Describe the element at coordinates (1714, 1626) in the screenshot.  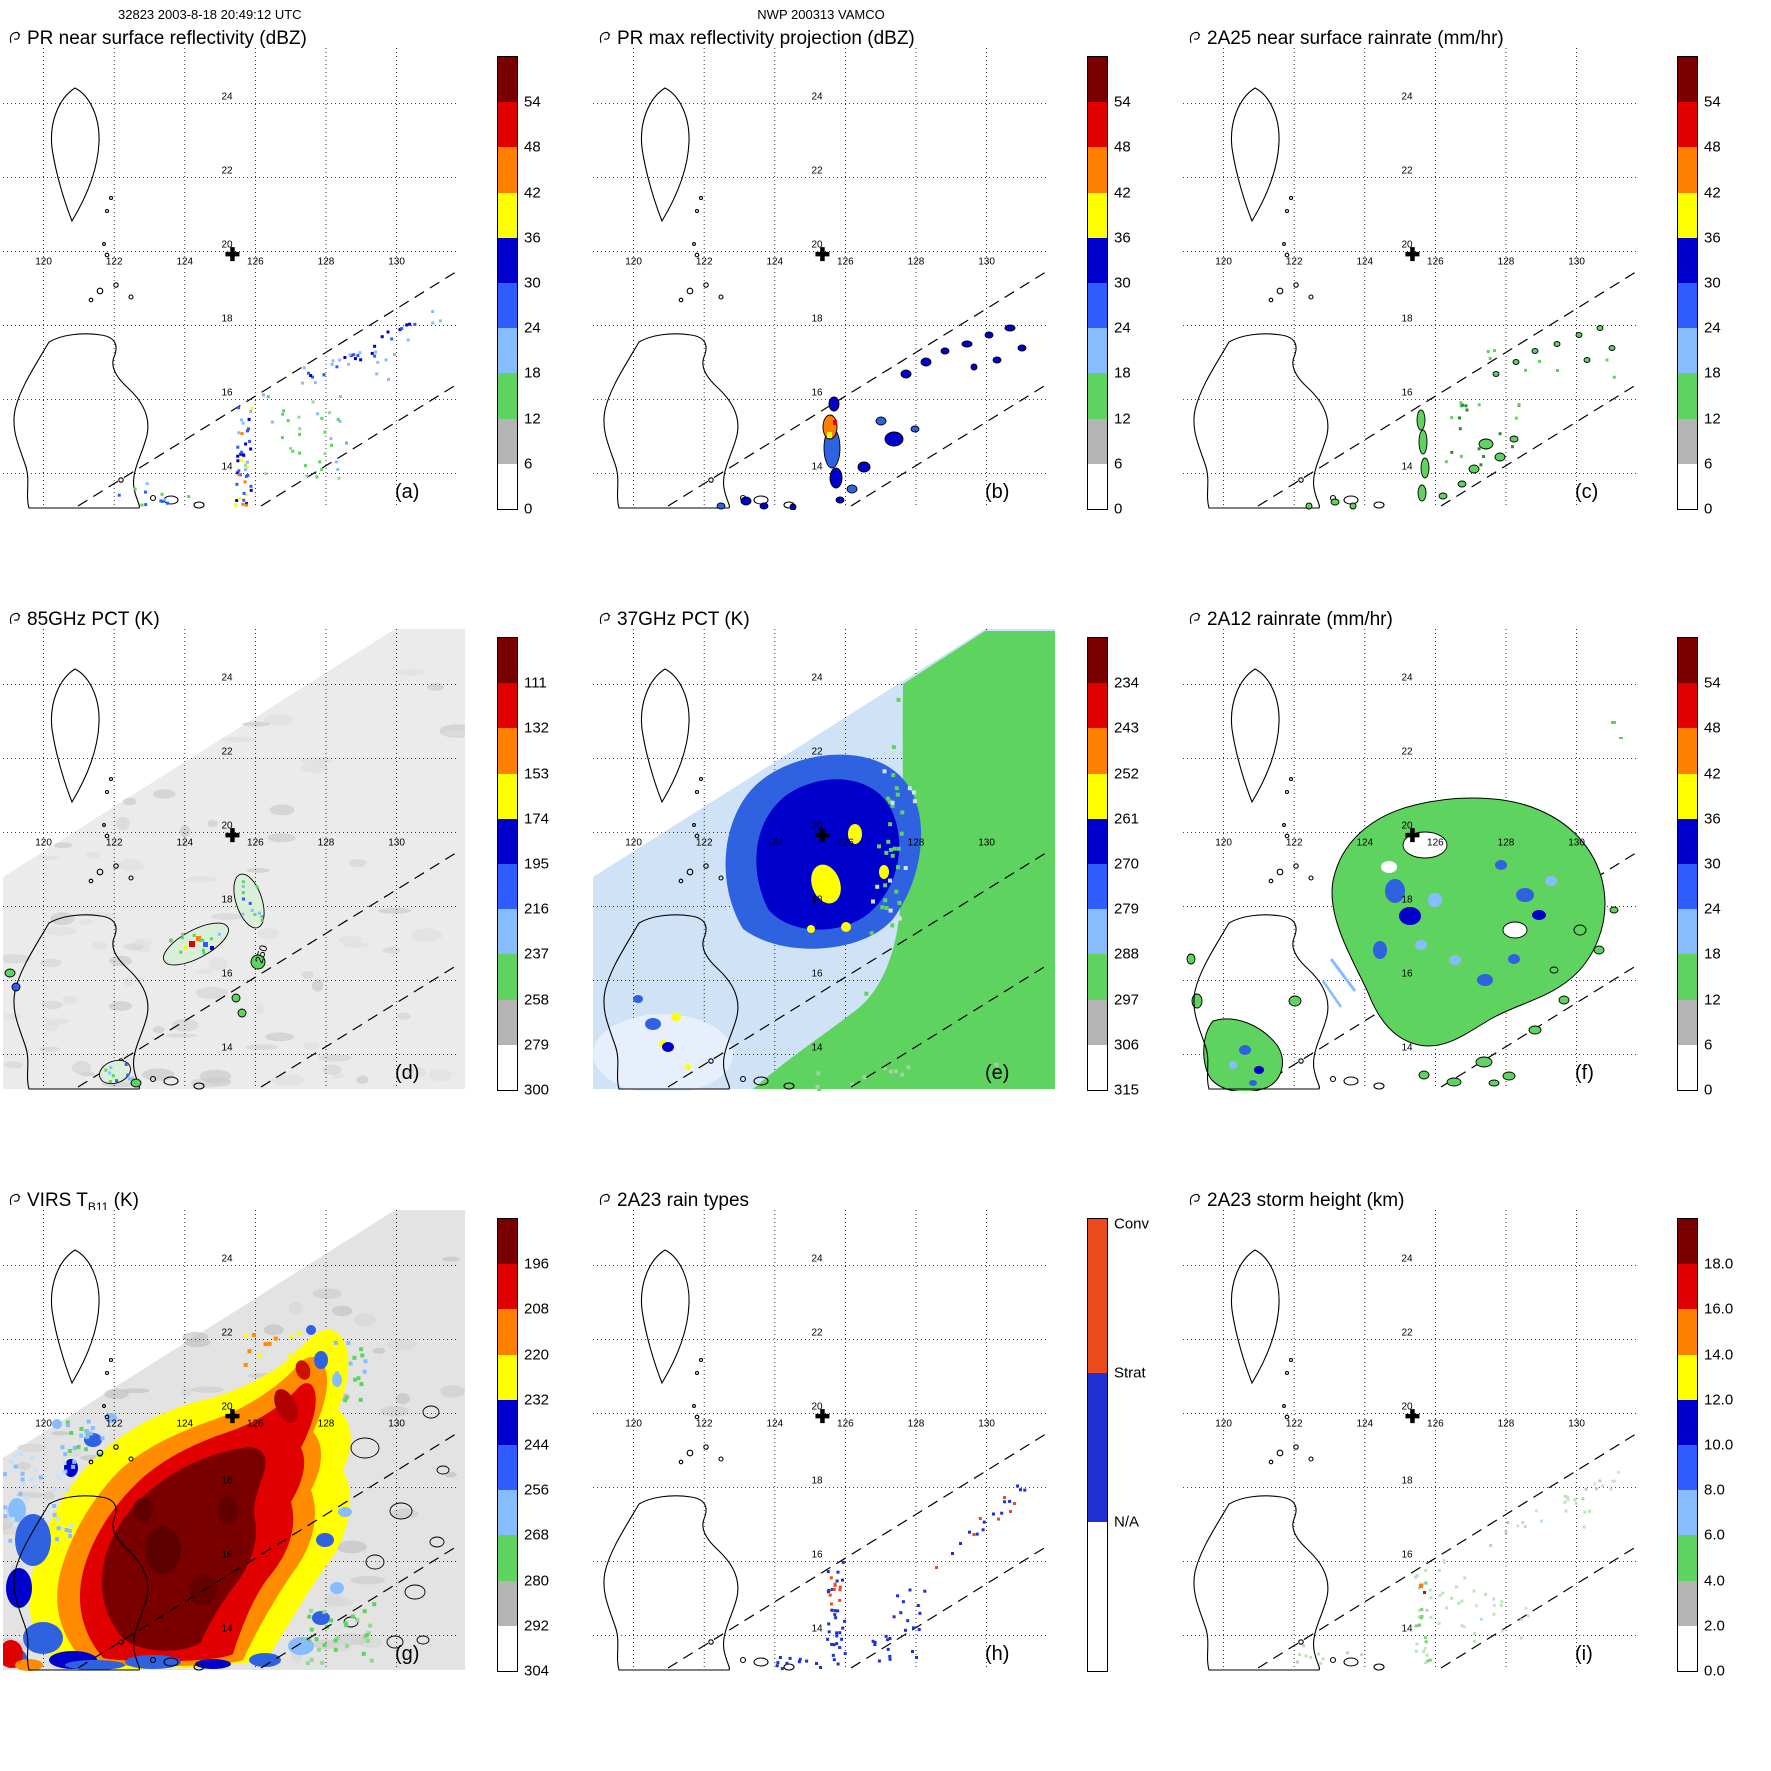
I see `colorbar-tick-label: 2.0` at that location.